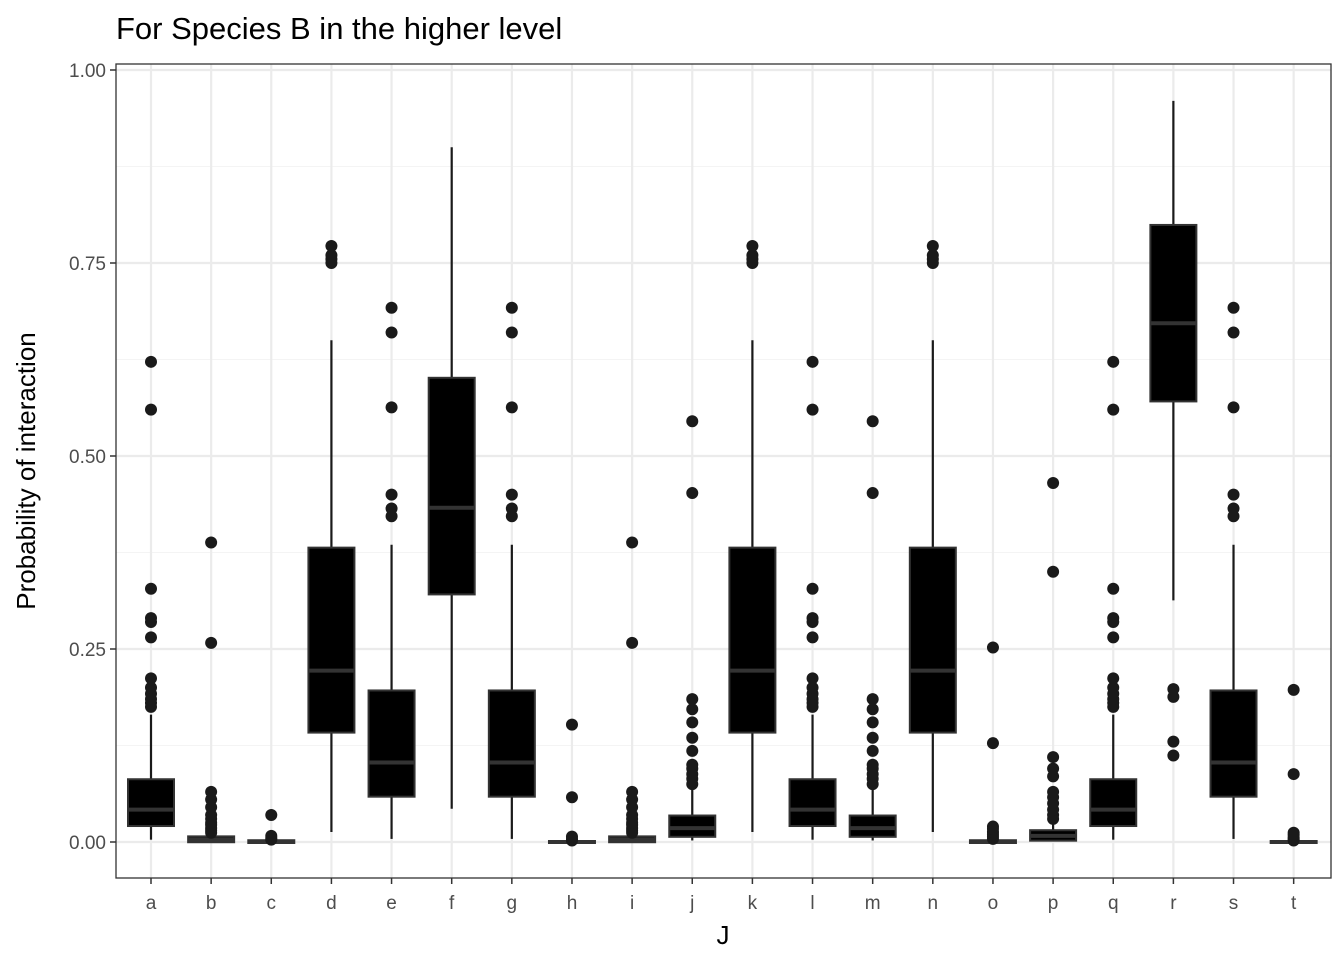 This screenshot has width=1344, height=960. Describe the element at coordinates (1053, 903) in the screenshot. I see `x-tick-label: p` at that location.